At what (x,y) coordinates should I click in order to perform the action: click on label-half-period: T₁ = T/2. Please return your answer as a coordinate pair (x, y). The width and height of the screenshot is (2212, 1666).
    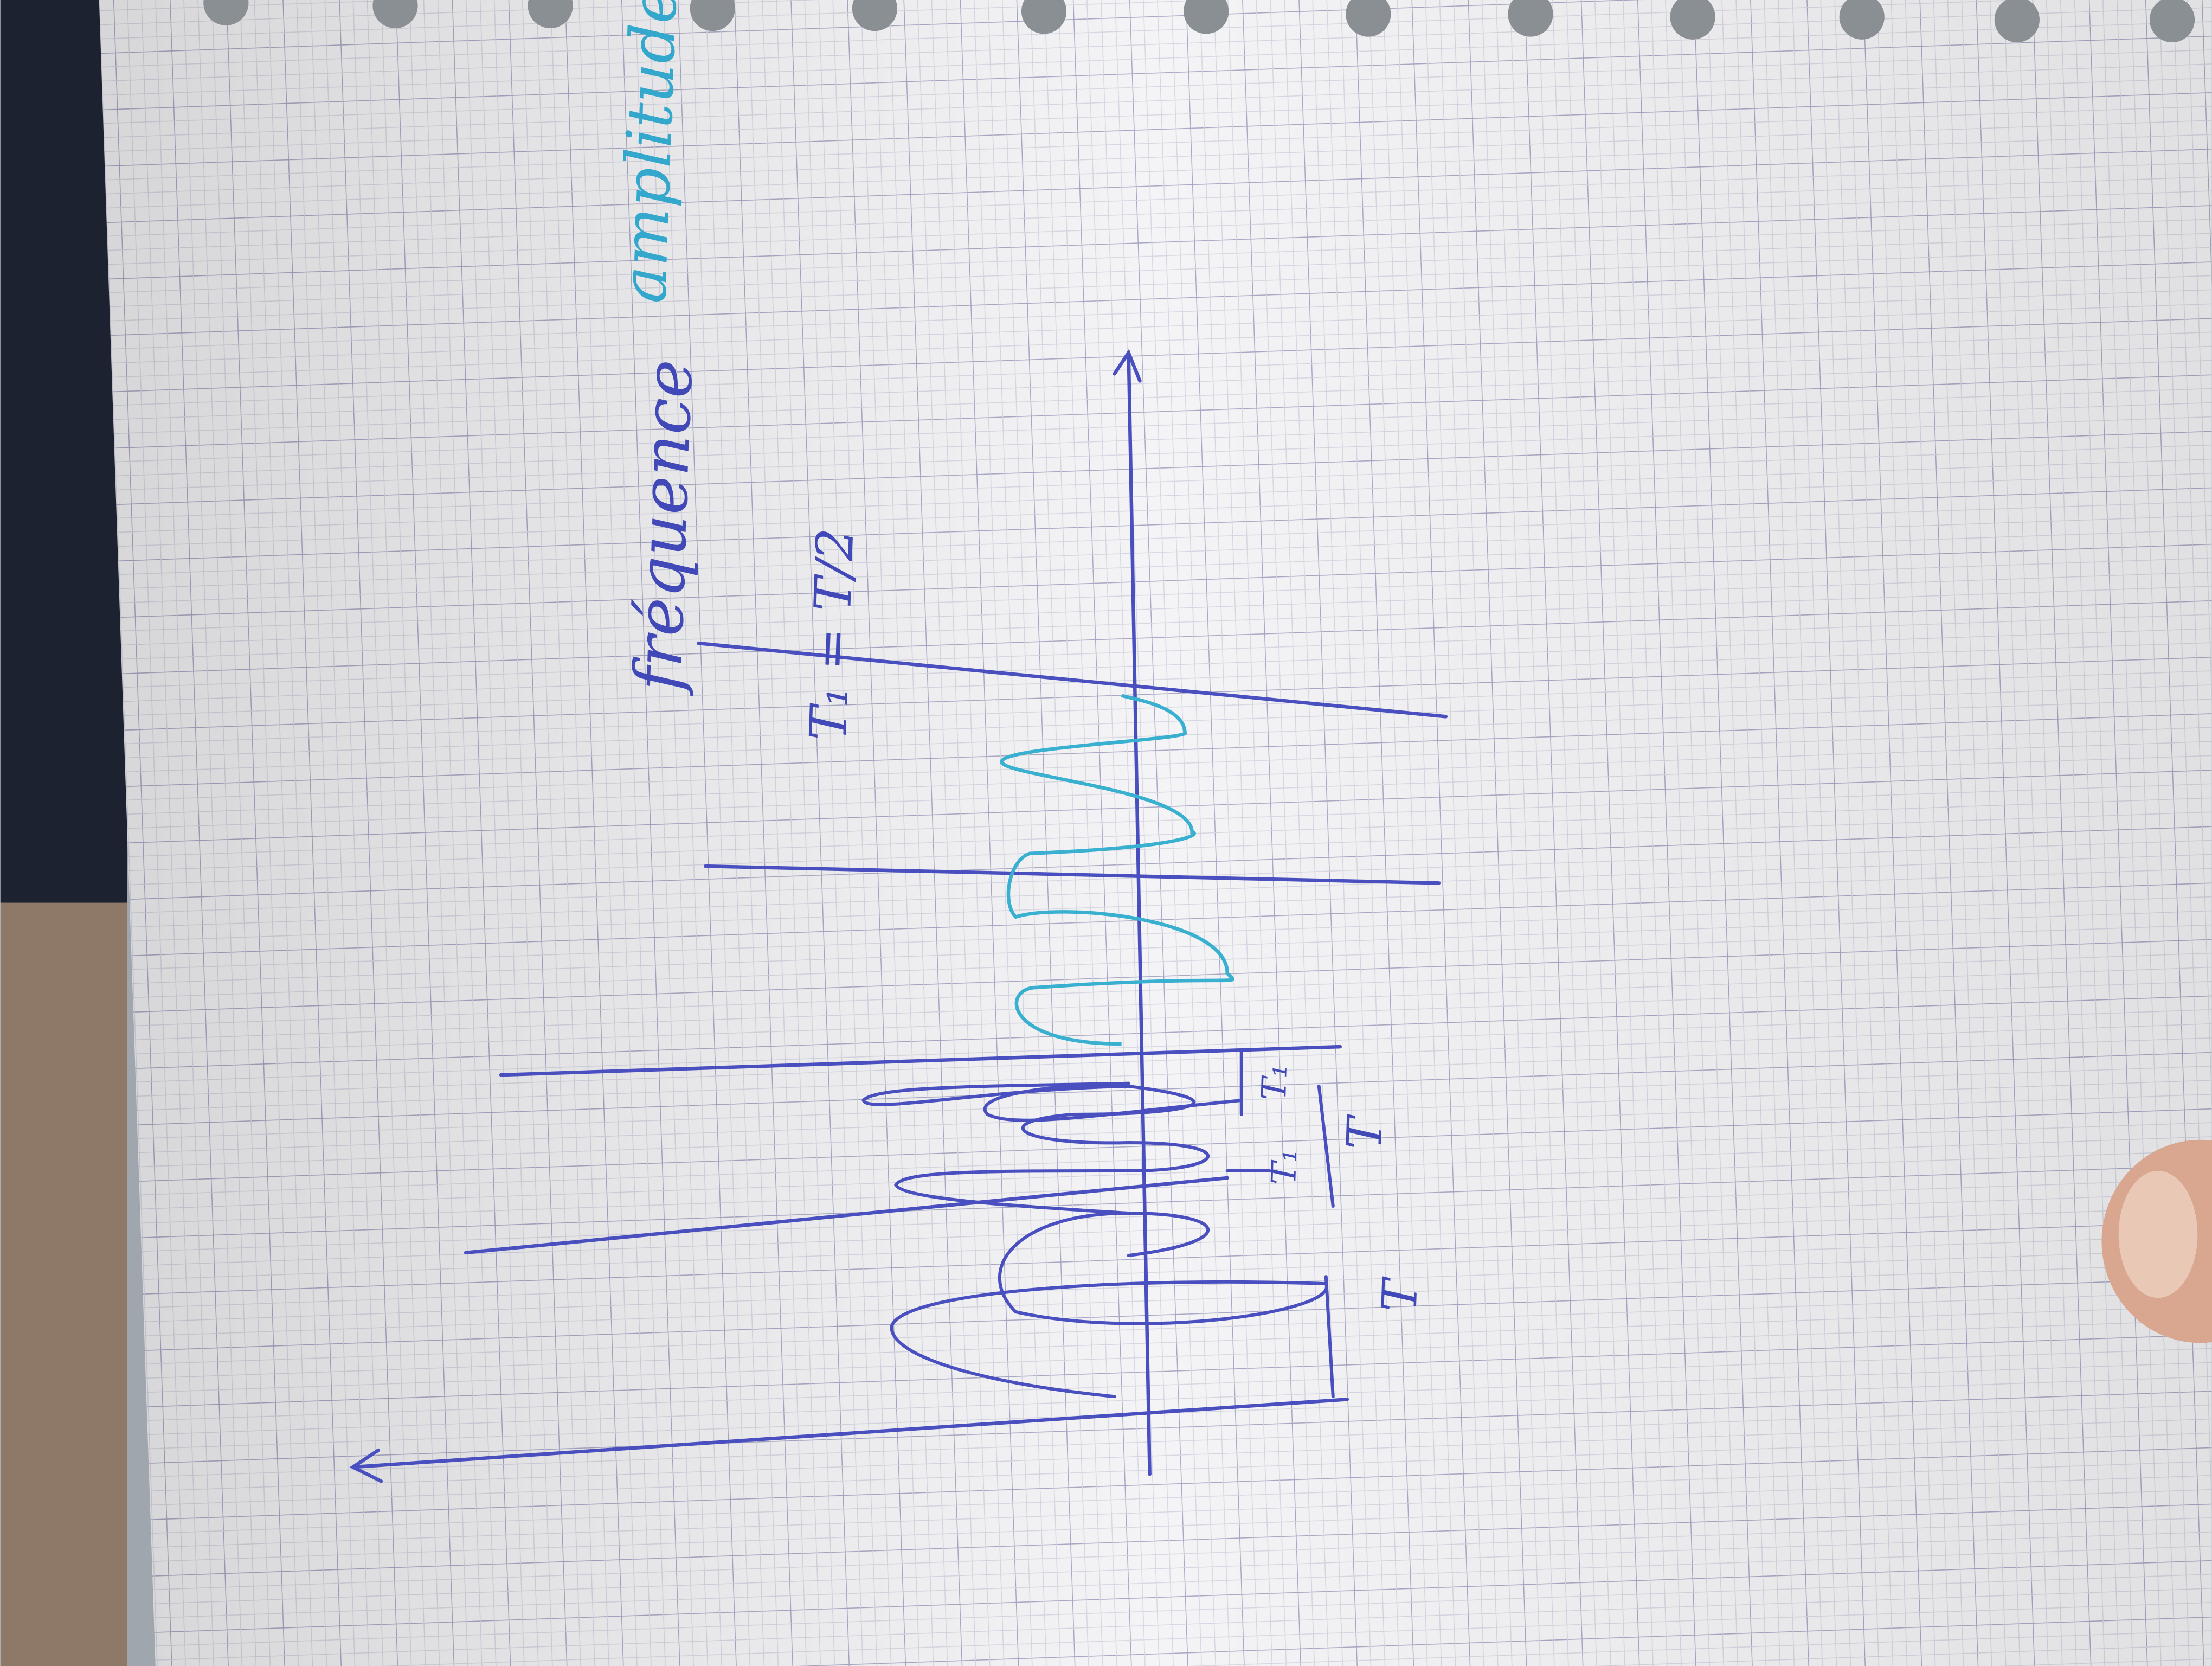
    Looking at the image, I should click on (832, 634).